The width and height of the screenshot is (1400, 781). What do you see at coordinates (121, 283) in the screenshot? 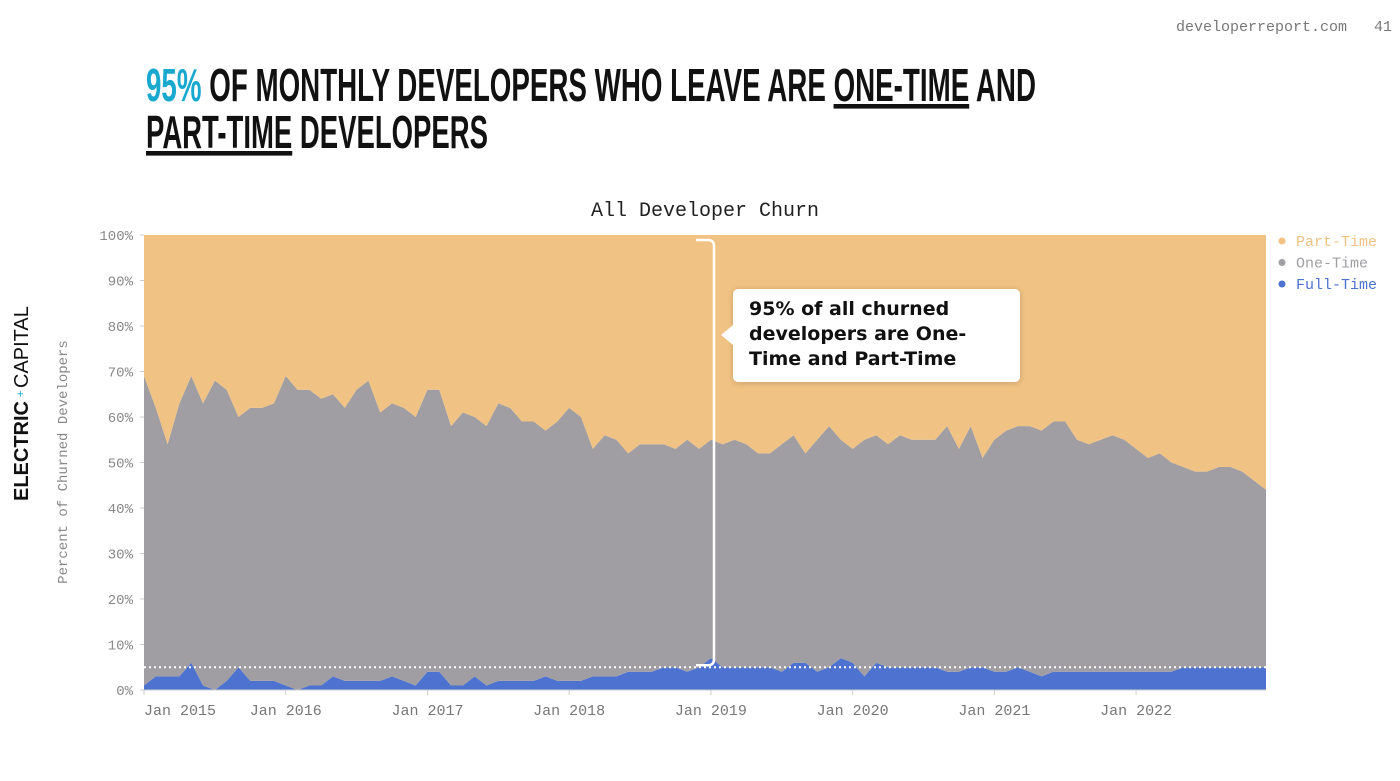
I see `y-tick-label: 90%` at bounding box center [121, 283].